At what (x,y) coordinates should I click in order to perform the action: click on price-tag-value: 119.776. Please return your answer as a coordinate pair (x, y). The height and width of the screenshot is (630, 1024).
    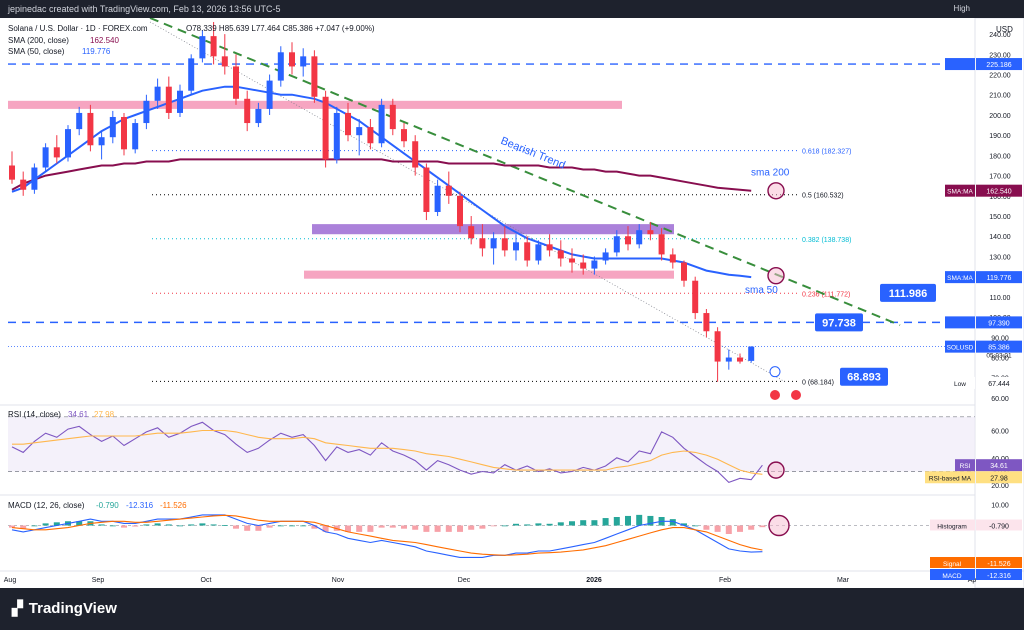
    Looking at the image, I should click on (999, 278).